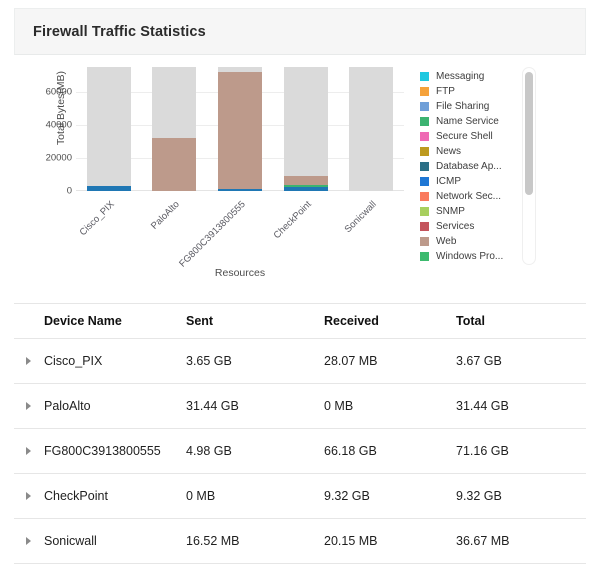  I want to click on chart-plot-area: Total Bytes(MB) 0 20000 40000 60000, so click(225, 132).